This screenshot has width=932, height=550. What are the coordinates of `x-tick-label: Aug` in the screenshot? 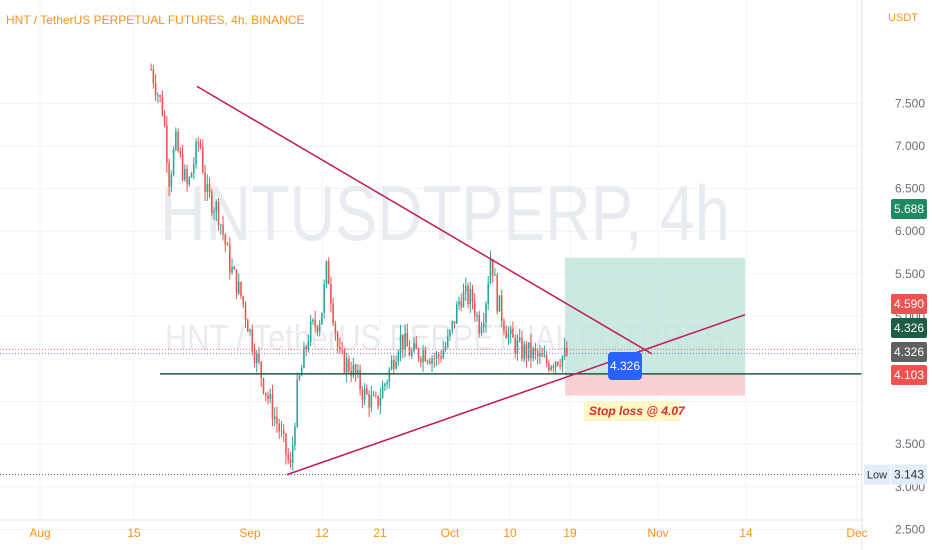 It's located at (39, 533).